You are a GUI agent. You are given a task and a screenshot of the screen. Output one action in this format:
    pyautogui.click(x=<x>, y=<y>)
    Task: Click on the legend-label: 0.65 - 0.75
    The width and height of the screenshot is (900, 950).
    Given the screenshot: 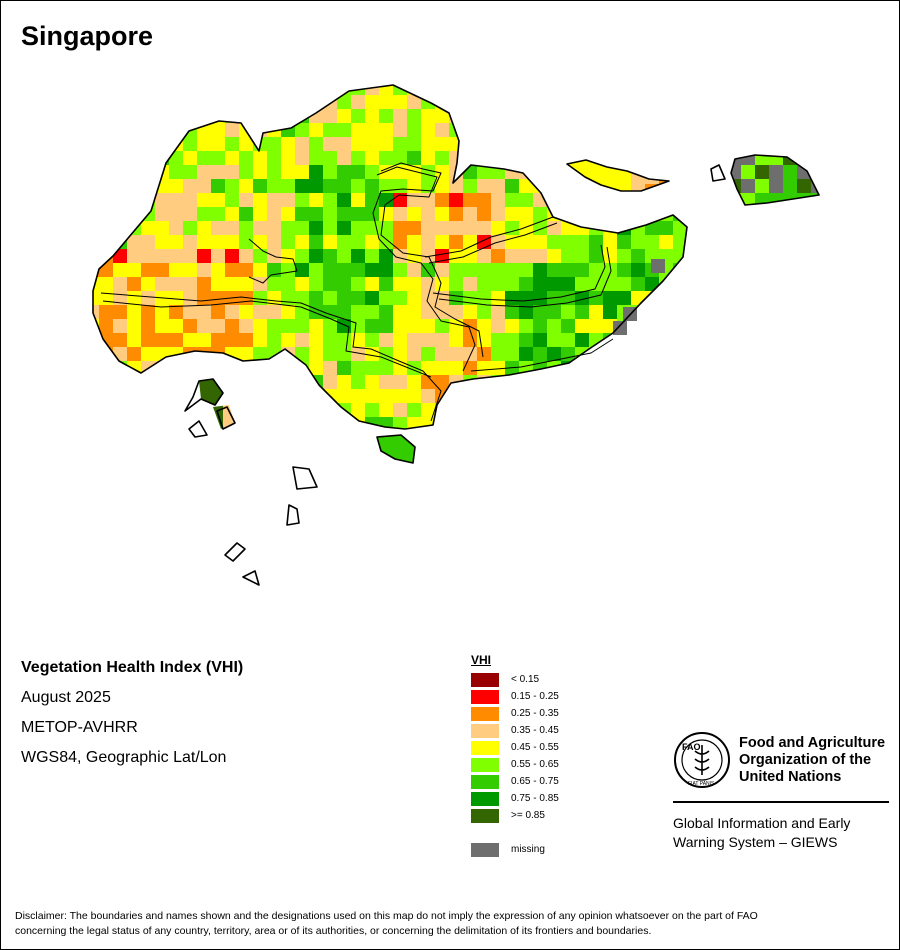 What is the action you would take?
    pyautogui.click(x=535, y=781)
    